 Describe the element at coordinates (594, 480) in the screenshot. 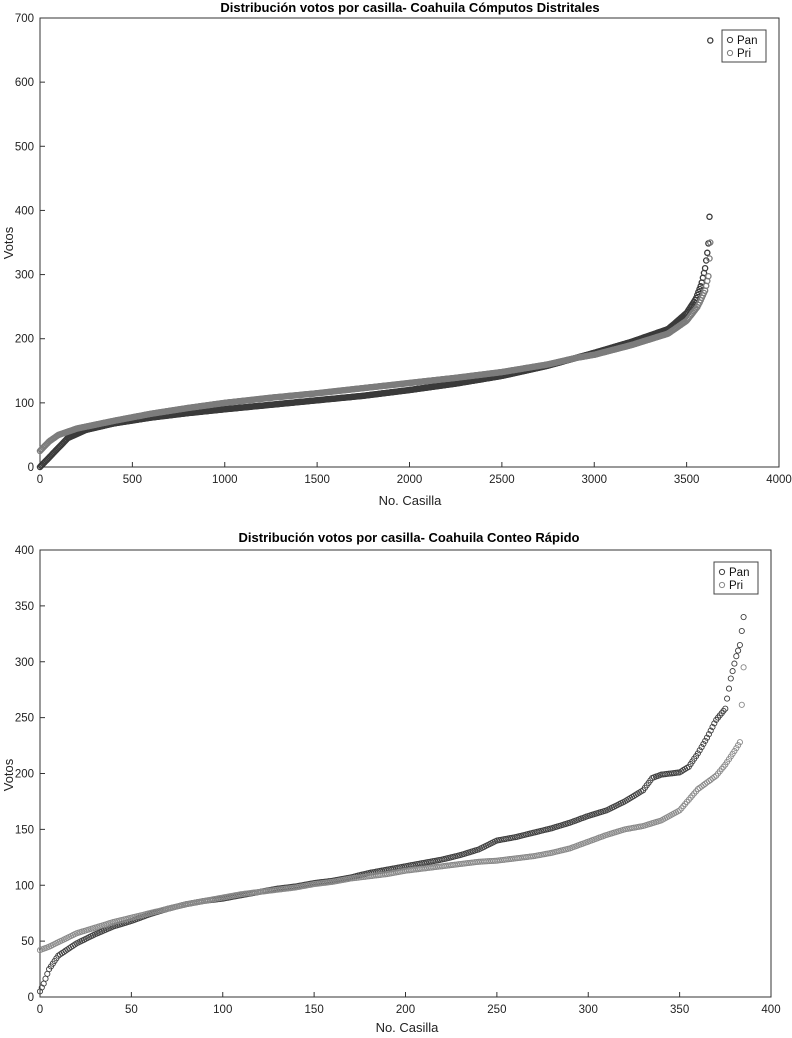

I see `x-tick-label: 3000` at that location.